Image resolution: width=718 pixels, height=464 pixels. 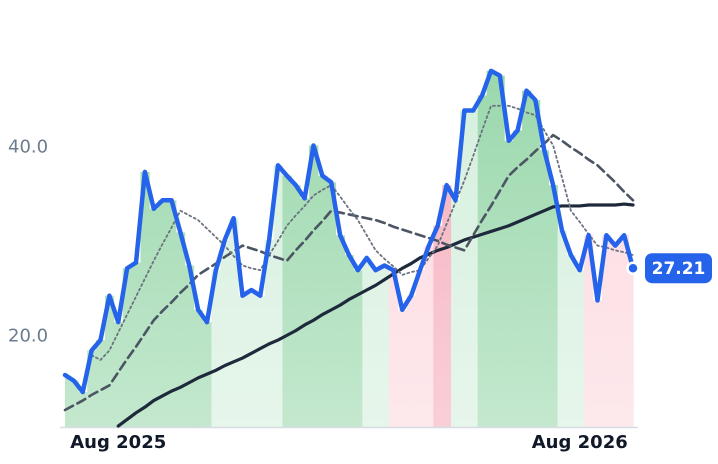 I want to click on y-tick-label: 20.0, so click(x=28, y=335).